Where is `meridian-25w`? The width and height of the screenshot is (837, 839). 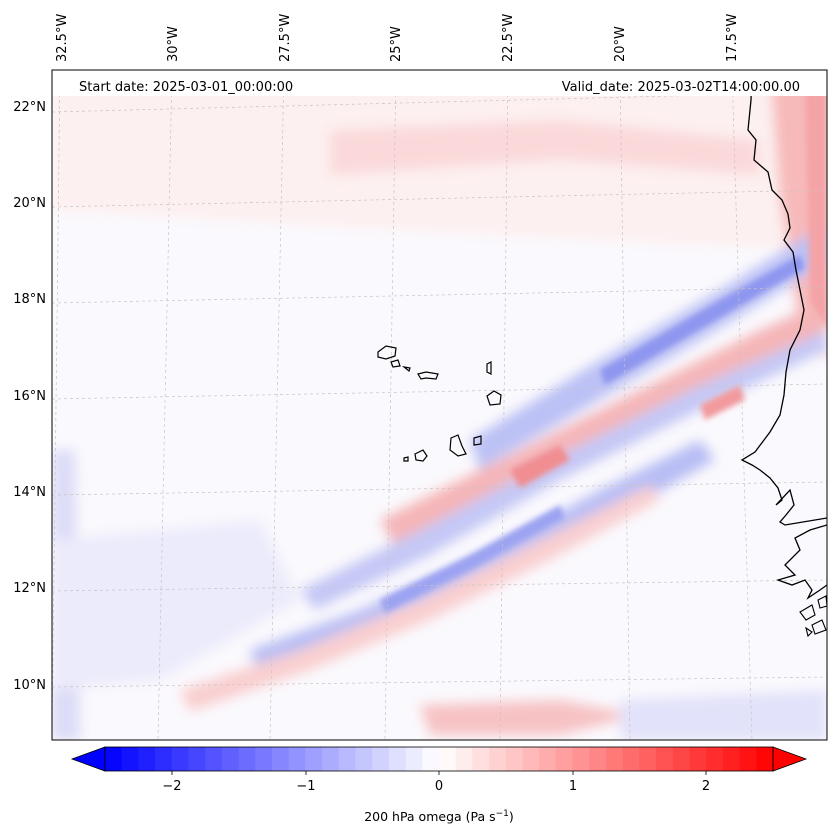 meridian-25w is located at coordinates (390, 405).